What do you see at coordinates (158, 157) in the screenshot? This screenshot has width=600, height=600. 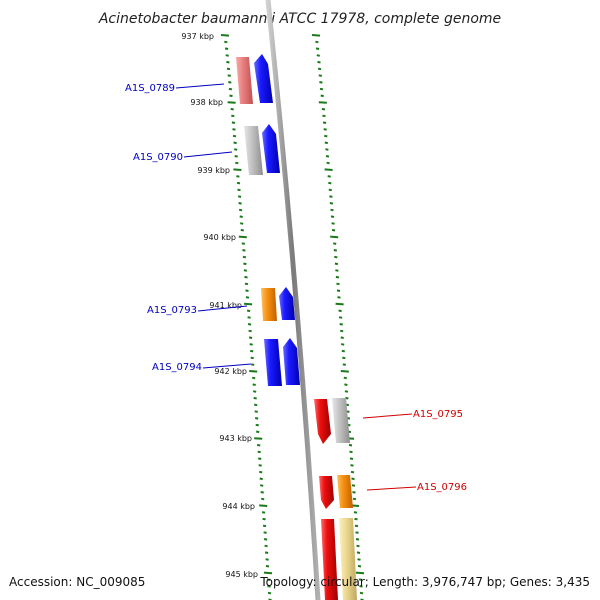 I see `gene-label-a1s-0790: A1S_0790` at bounding box center [158, 157].